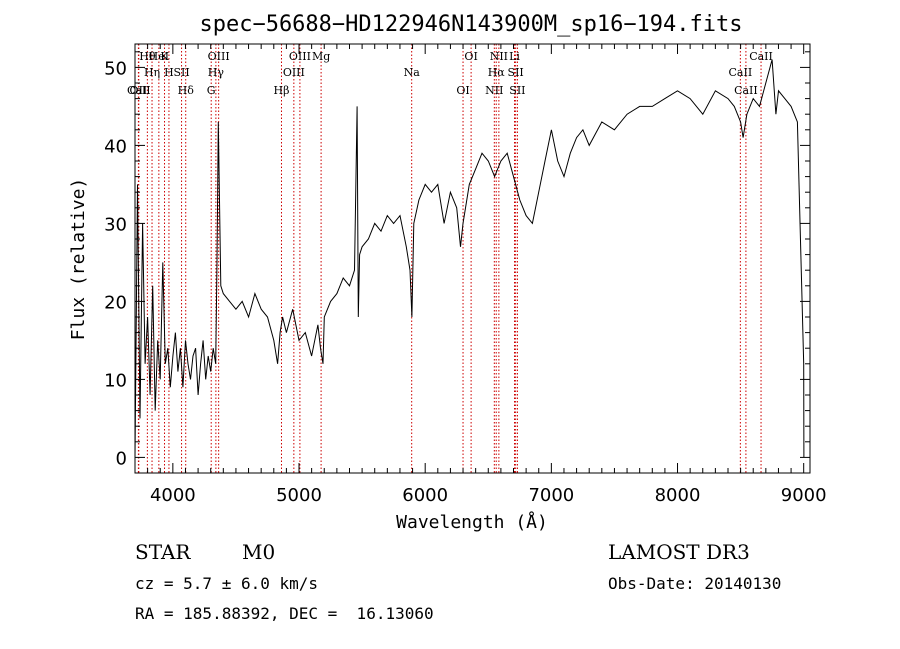 The image size is (900, 649). Describe the element at coordinates (695, 583) in the screenshot. I see `obs-date: Obs-Date: 20140130` at that location.